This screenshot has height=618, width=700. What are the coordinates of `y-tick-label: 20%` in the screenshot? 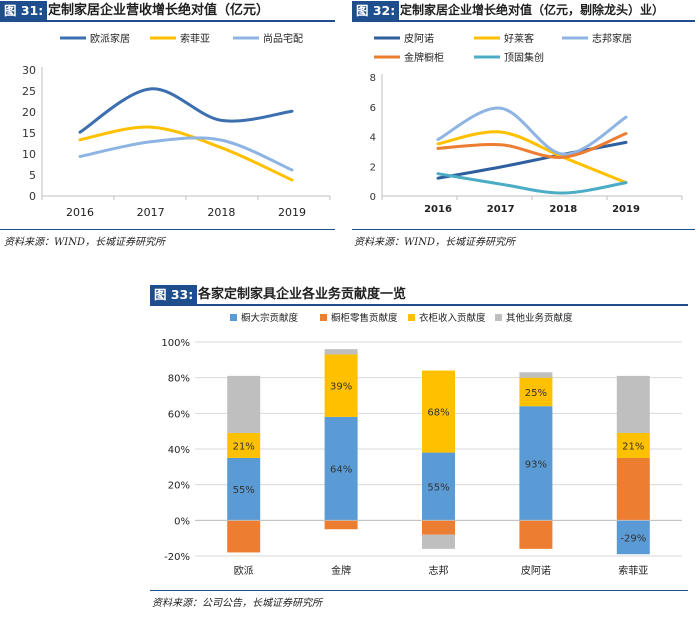 It's located at (179, 486).